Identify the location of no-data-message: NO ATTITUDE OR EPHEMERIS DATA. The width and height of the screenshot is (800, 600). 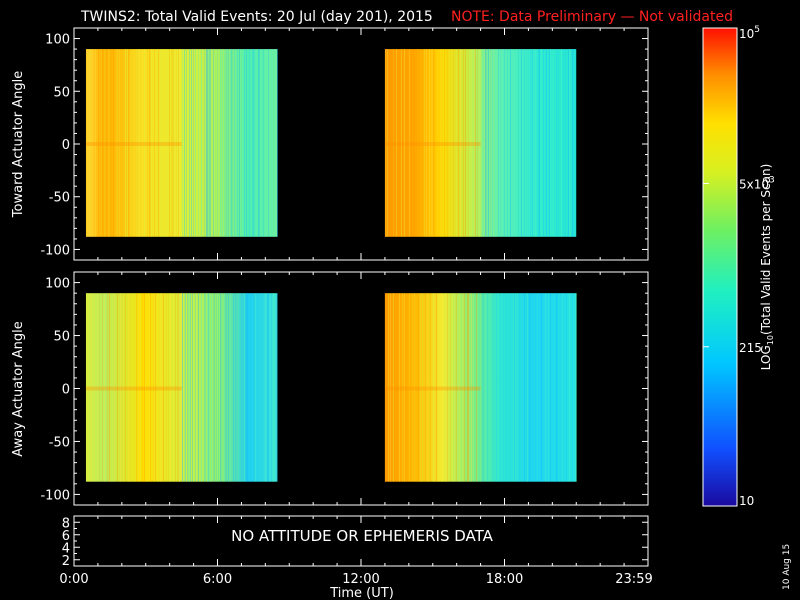
(362, 536).